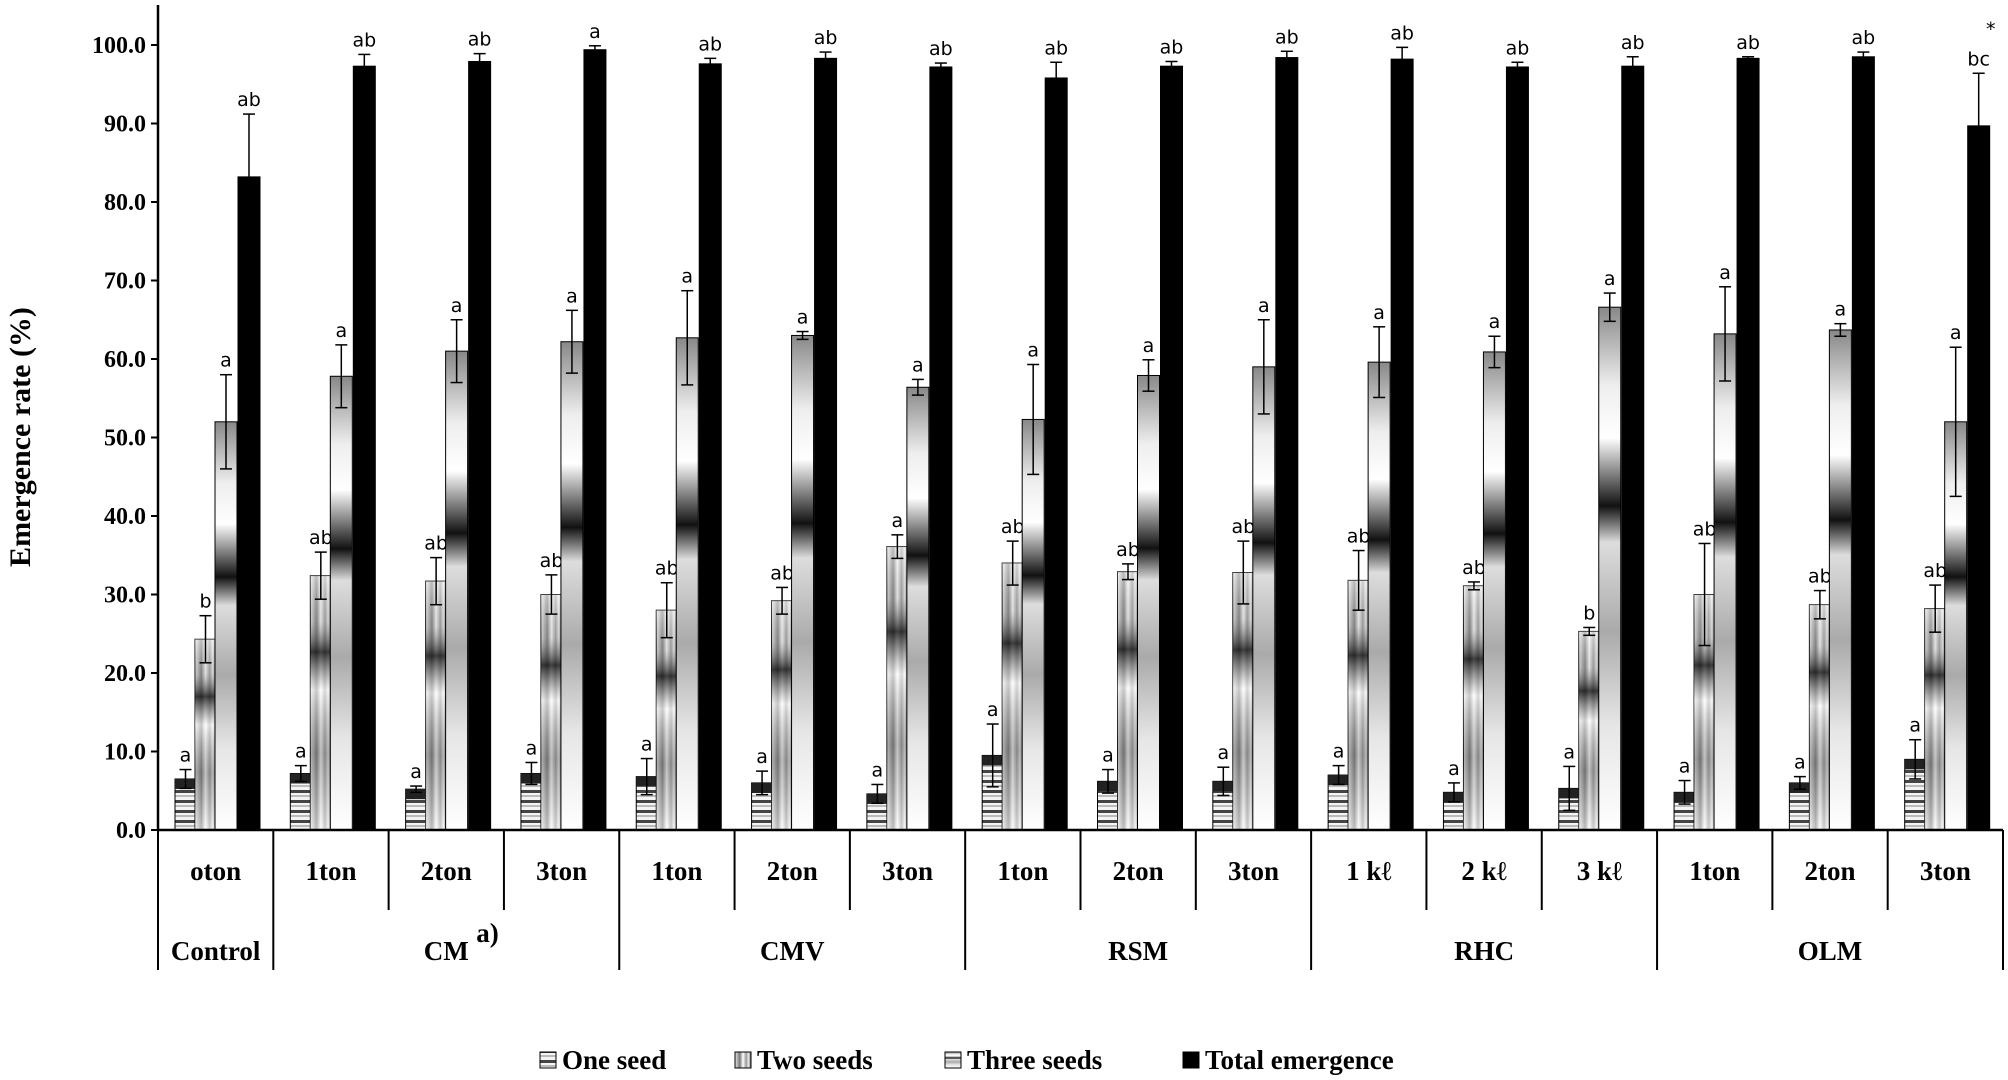 The height and width of the screenshot is (1080, 2008). Describe the element at coordinates (1599, 871) in the screenshot. I see `x-tick-label: 3 kℓ` at that location.